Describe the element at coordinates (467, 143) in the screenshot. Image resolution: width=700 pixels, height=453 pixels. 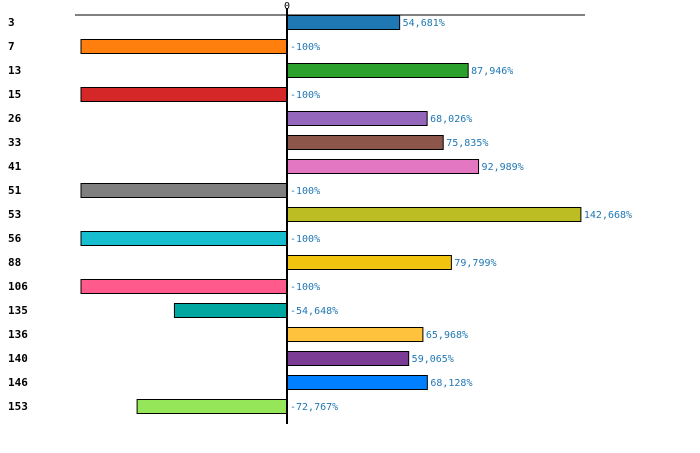
I see `value-label: 75,835%` at that location.